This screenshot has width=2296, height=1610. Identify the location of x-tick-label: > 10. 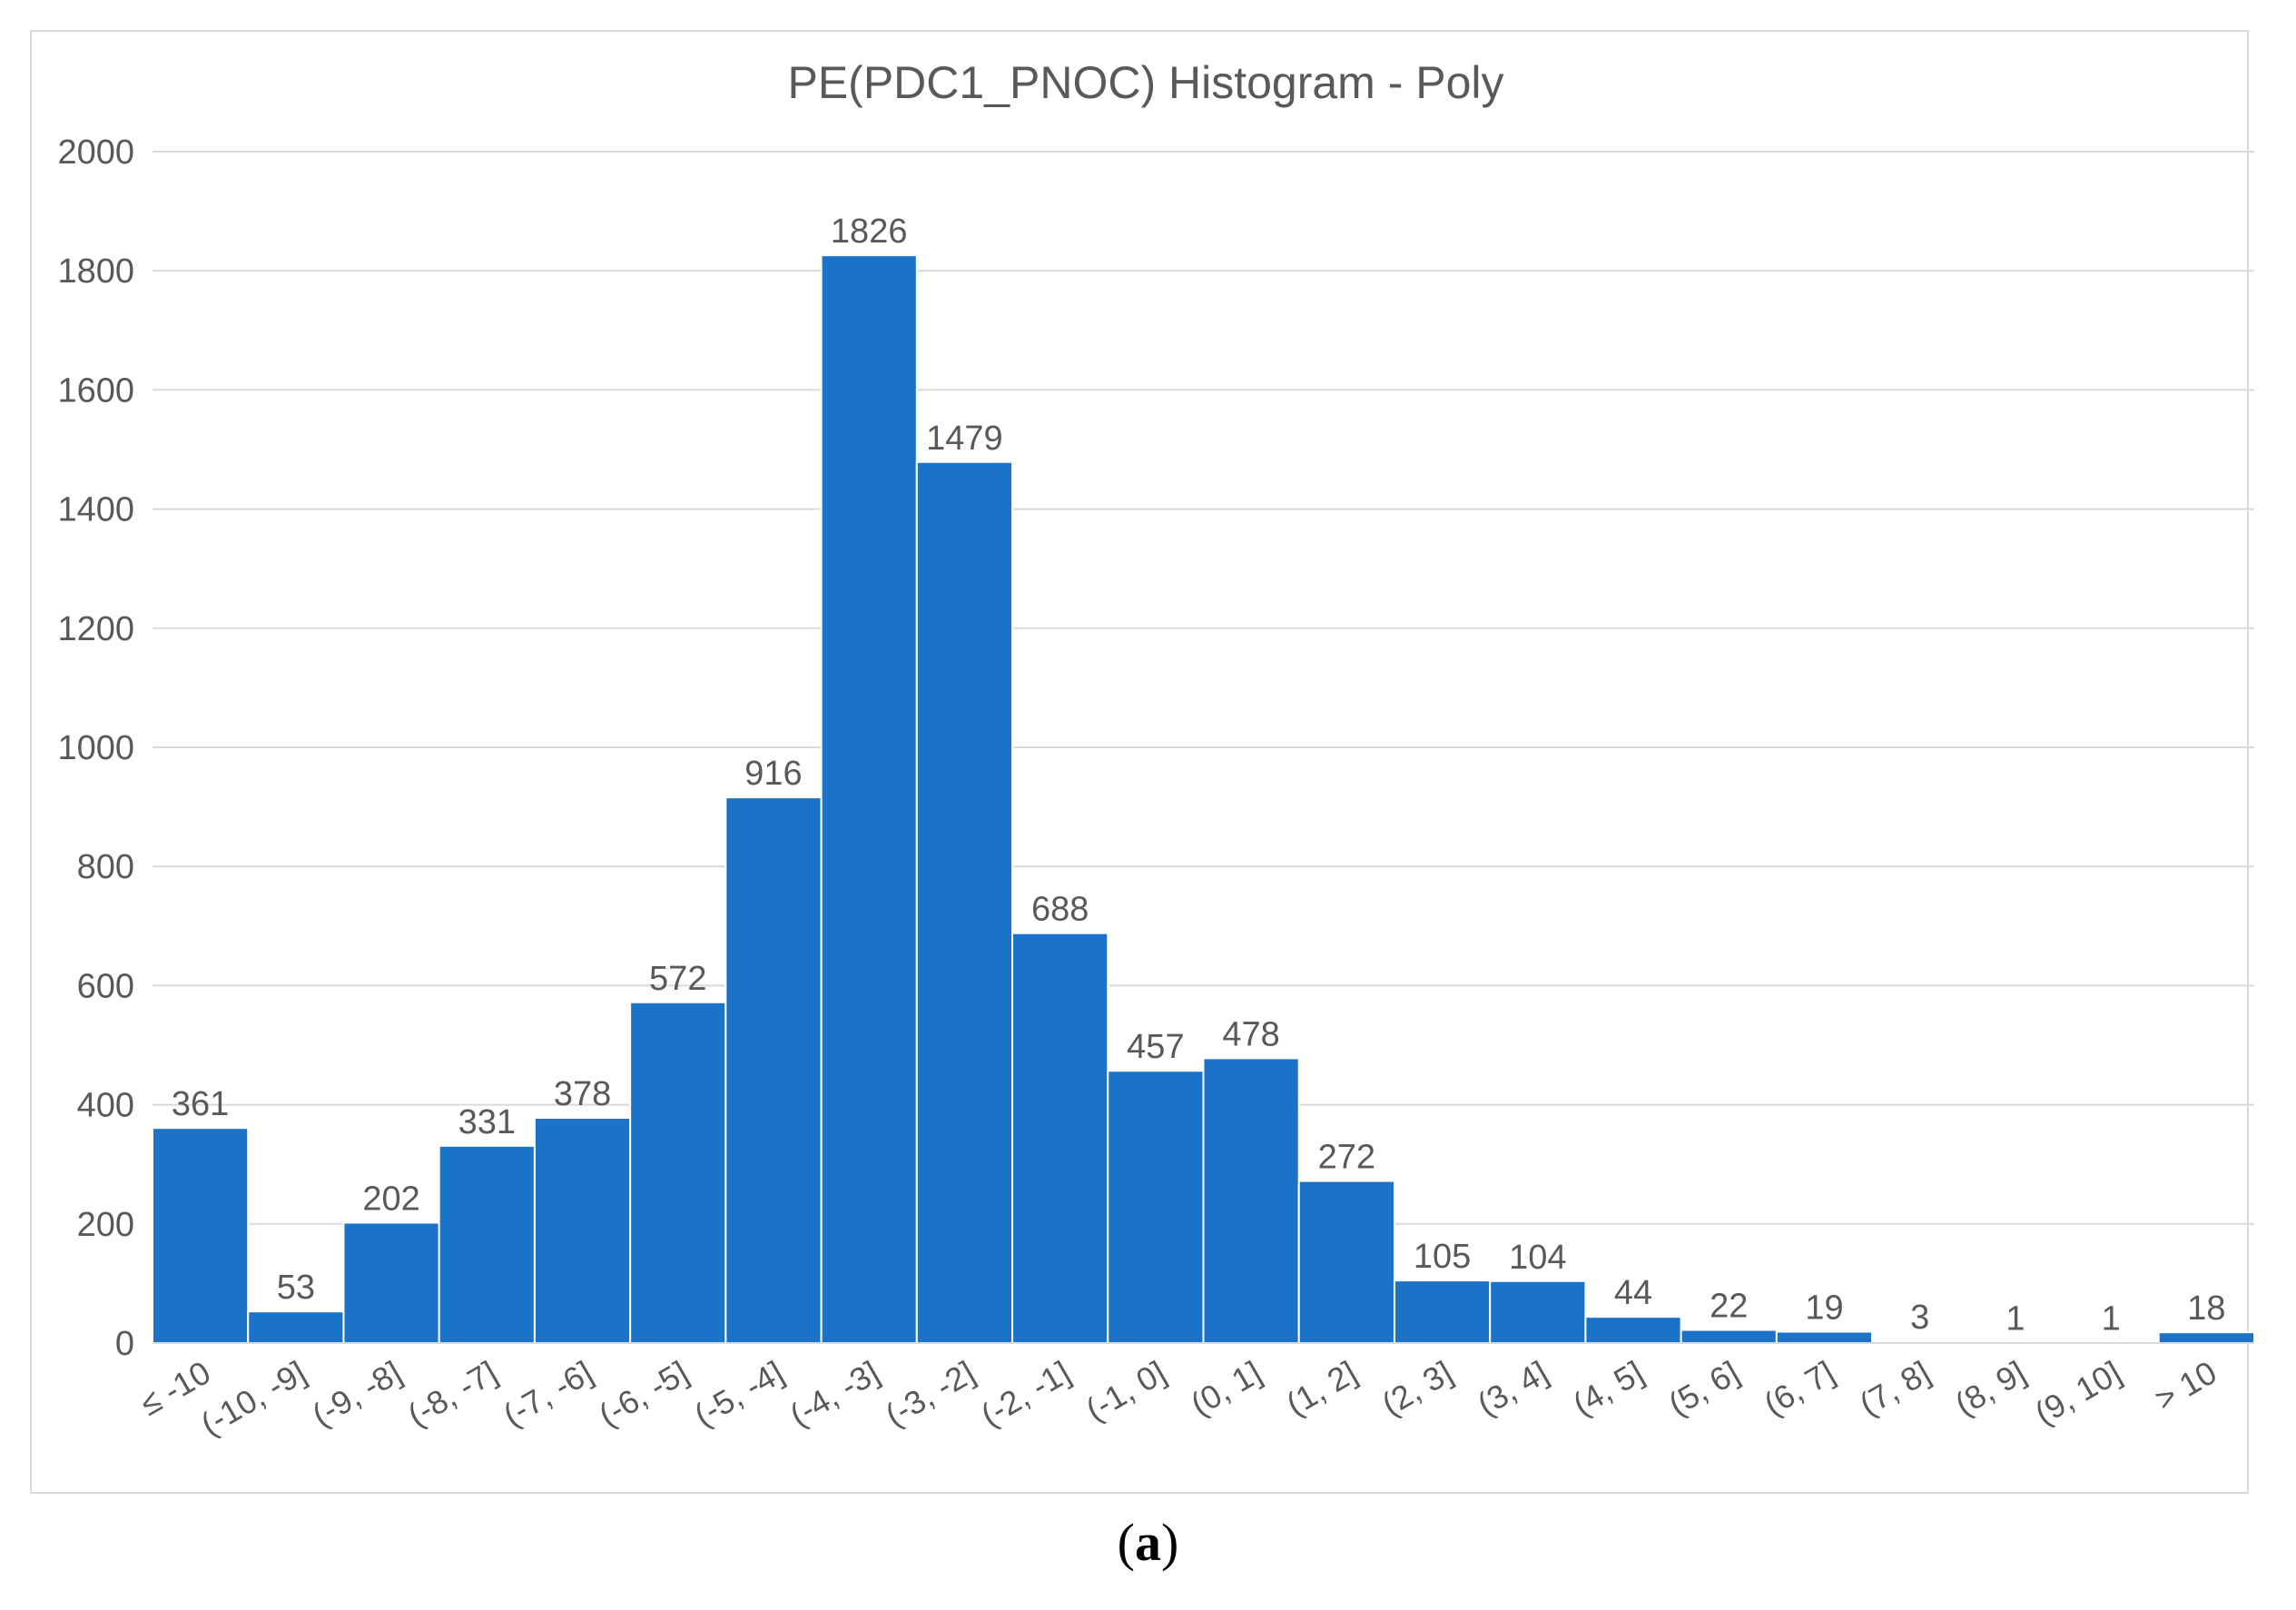
(2185, 1385).